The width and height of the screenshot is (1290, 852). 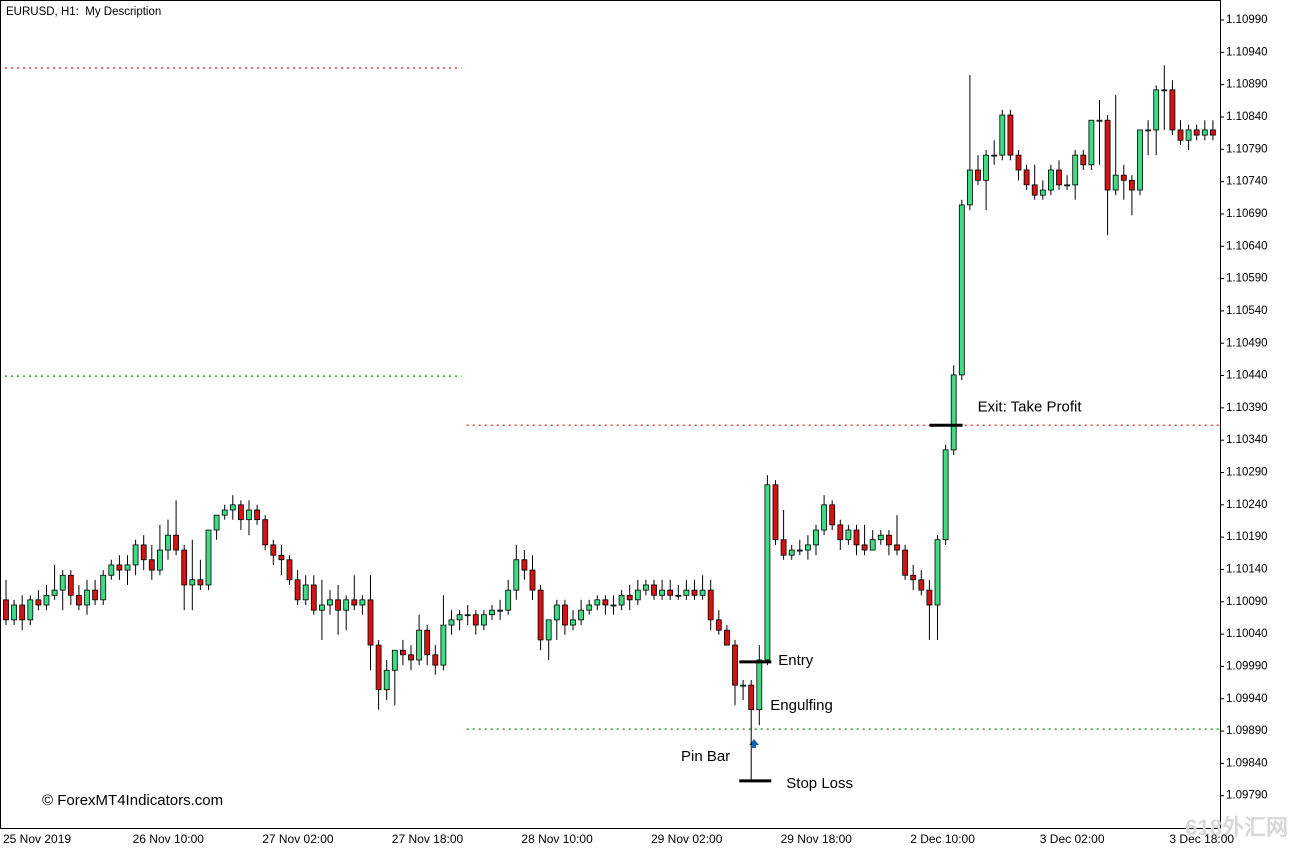 What do you see at coordinates (1247, 473) in the screenshot?
I see `y-tick-label: 1.10290` at bounding box center [1247, 473].